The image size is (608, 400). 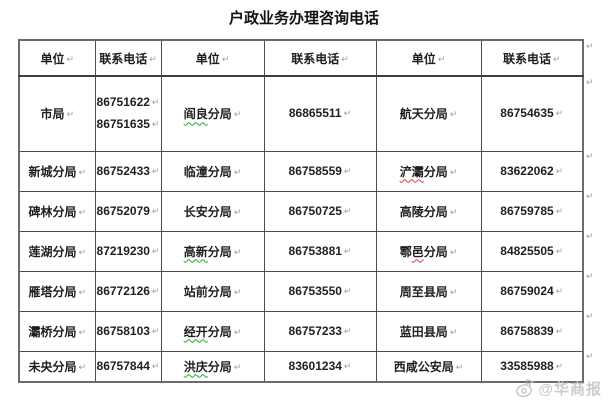 I want to click on phone-cell: 86754635 ↵, so click(x=532, y=113).